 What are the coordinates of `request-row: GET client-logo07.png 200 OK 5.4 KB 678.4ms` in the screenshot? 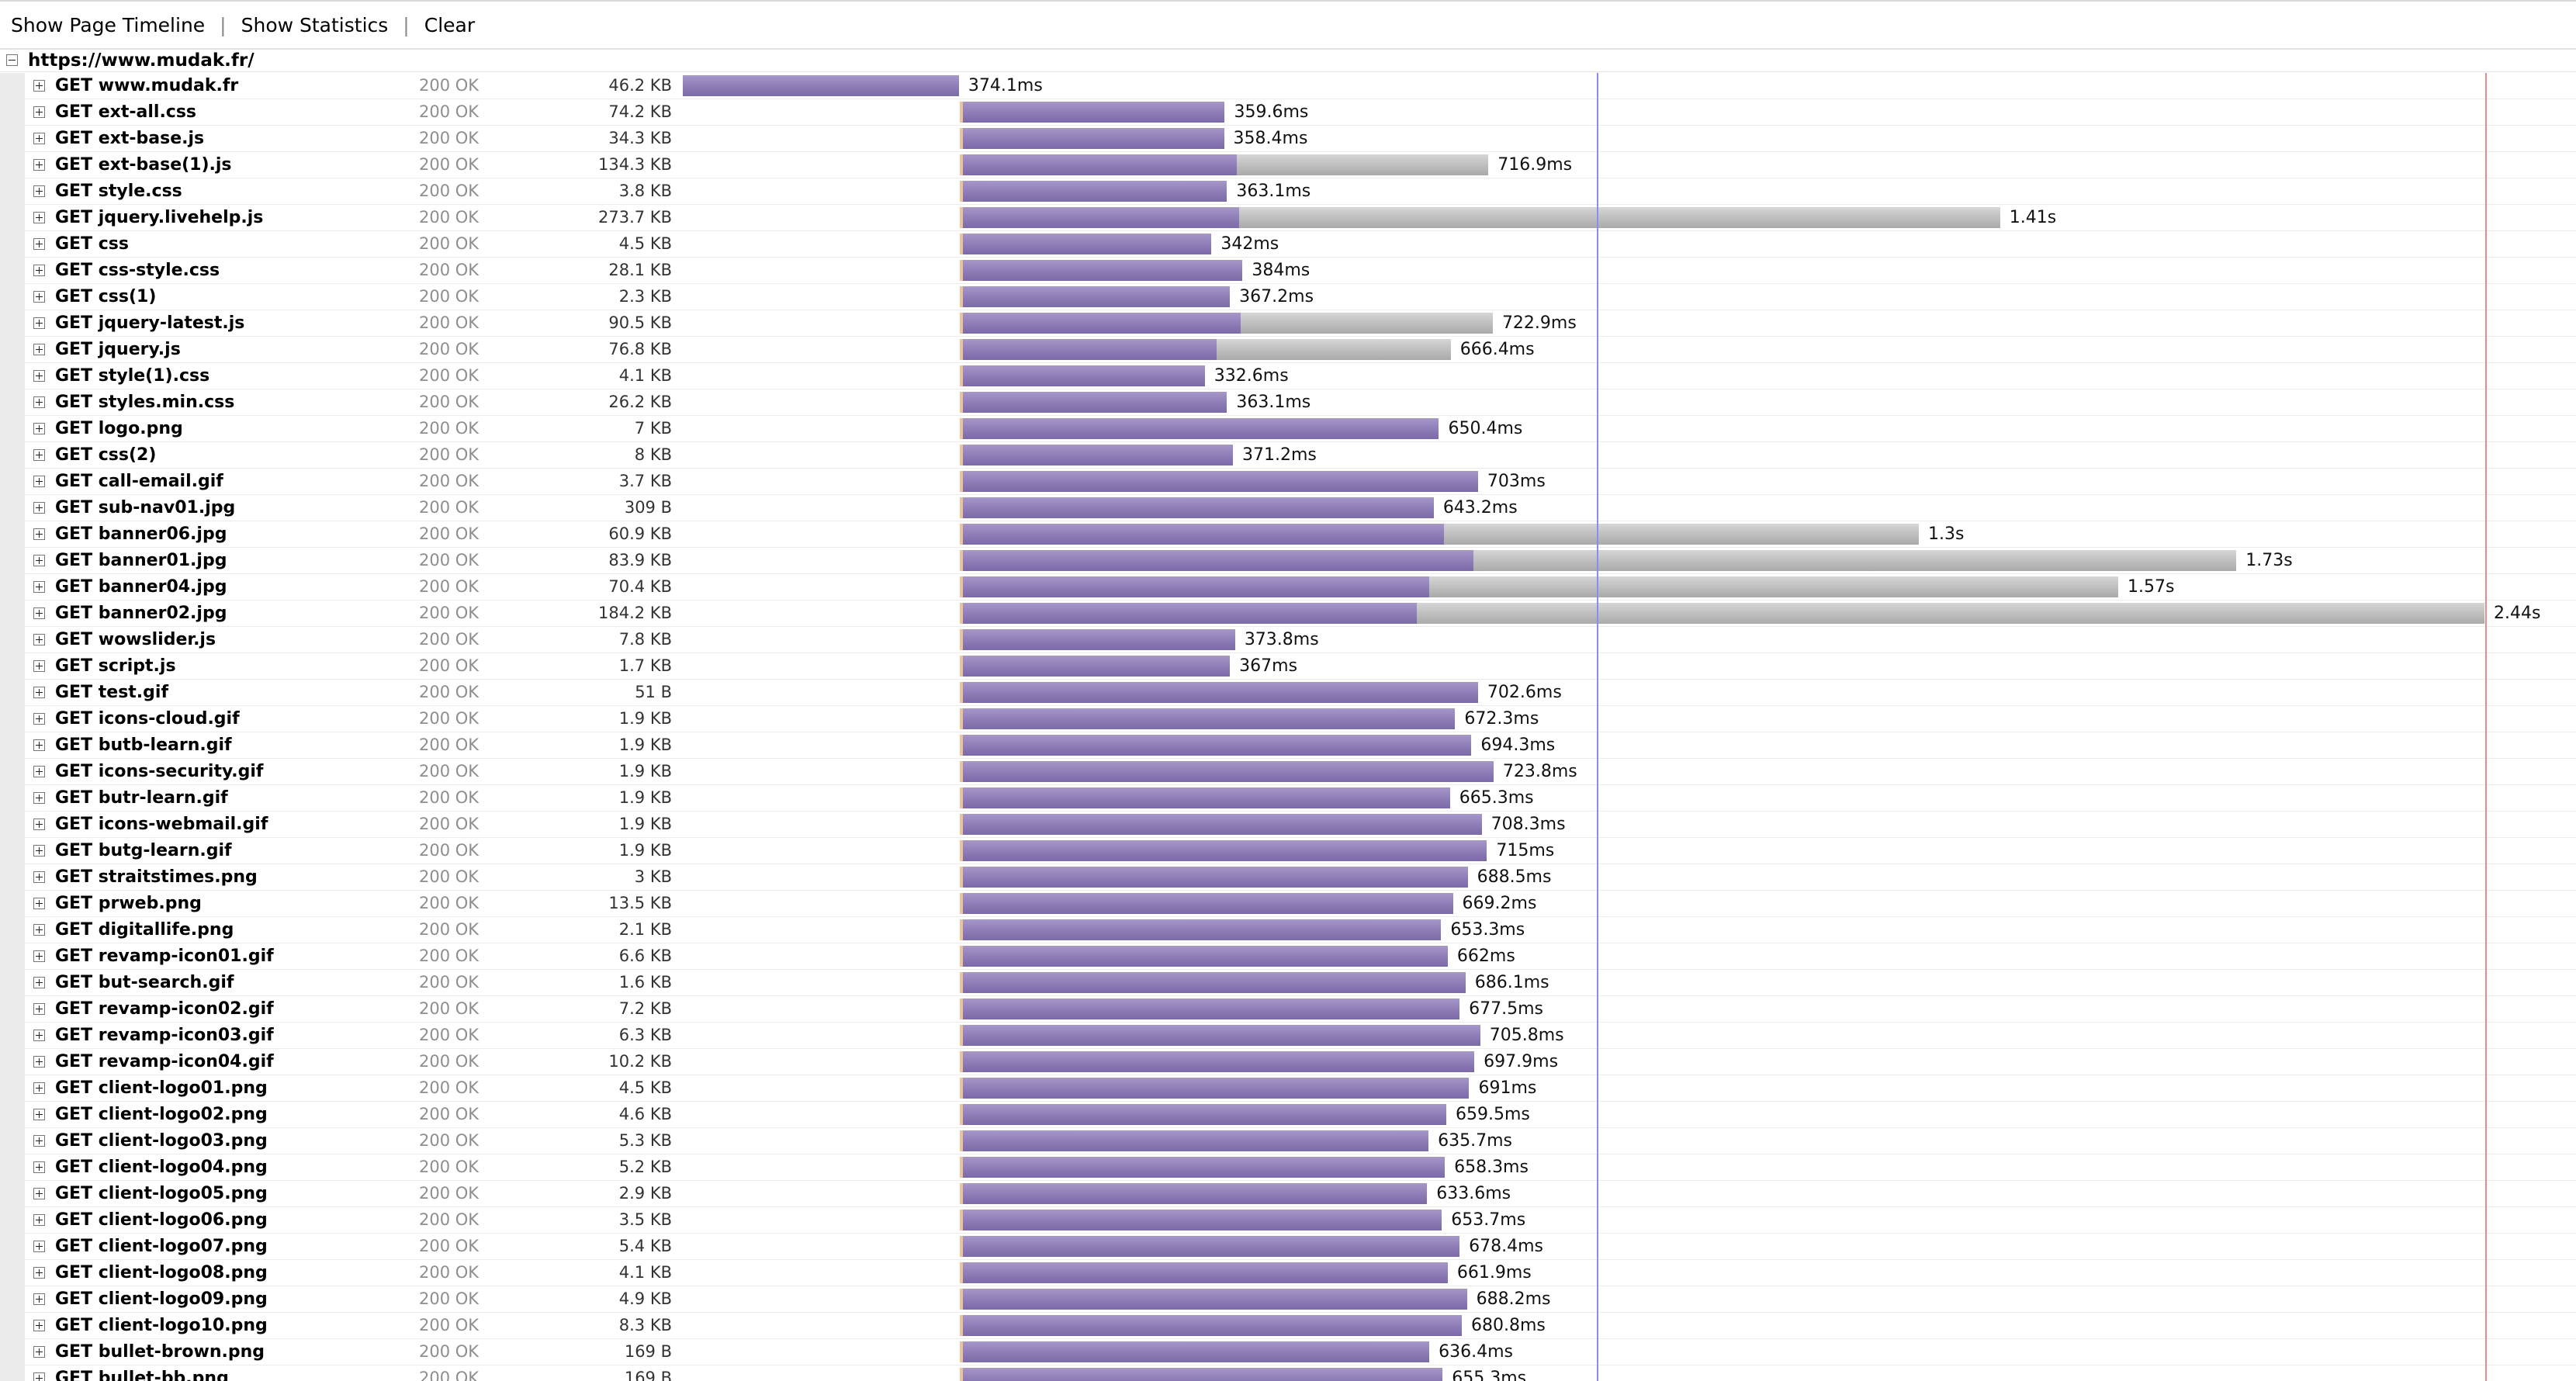 It's located at (1288, 1247).